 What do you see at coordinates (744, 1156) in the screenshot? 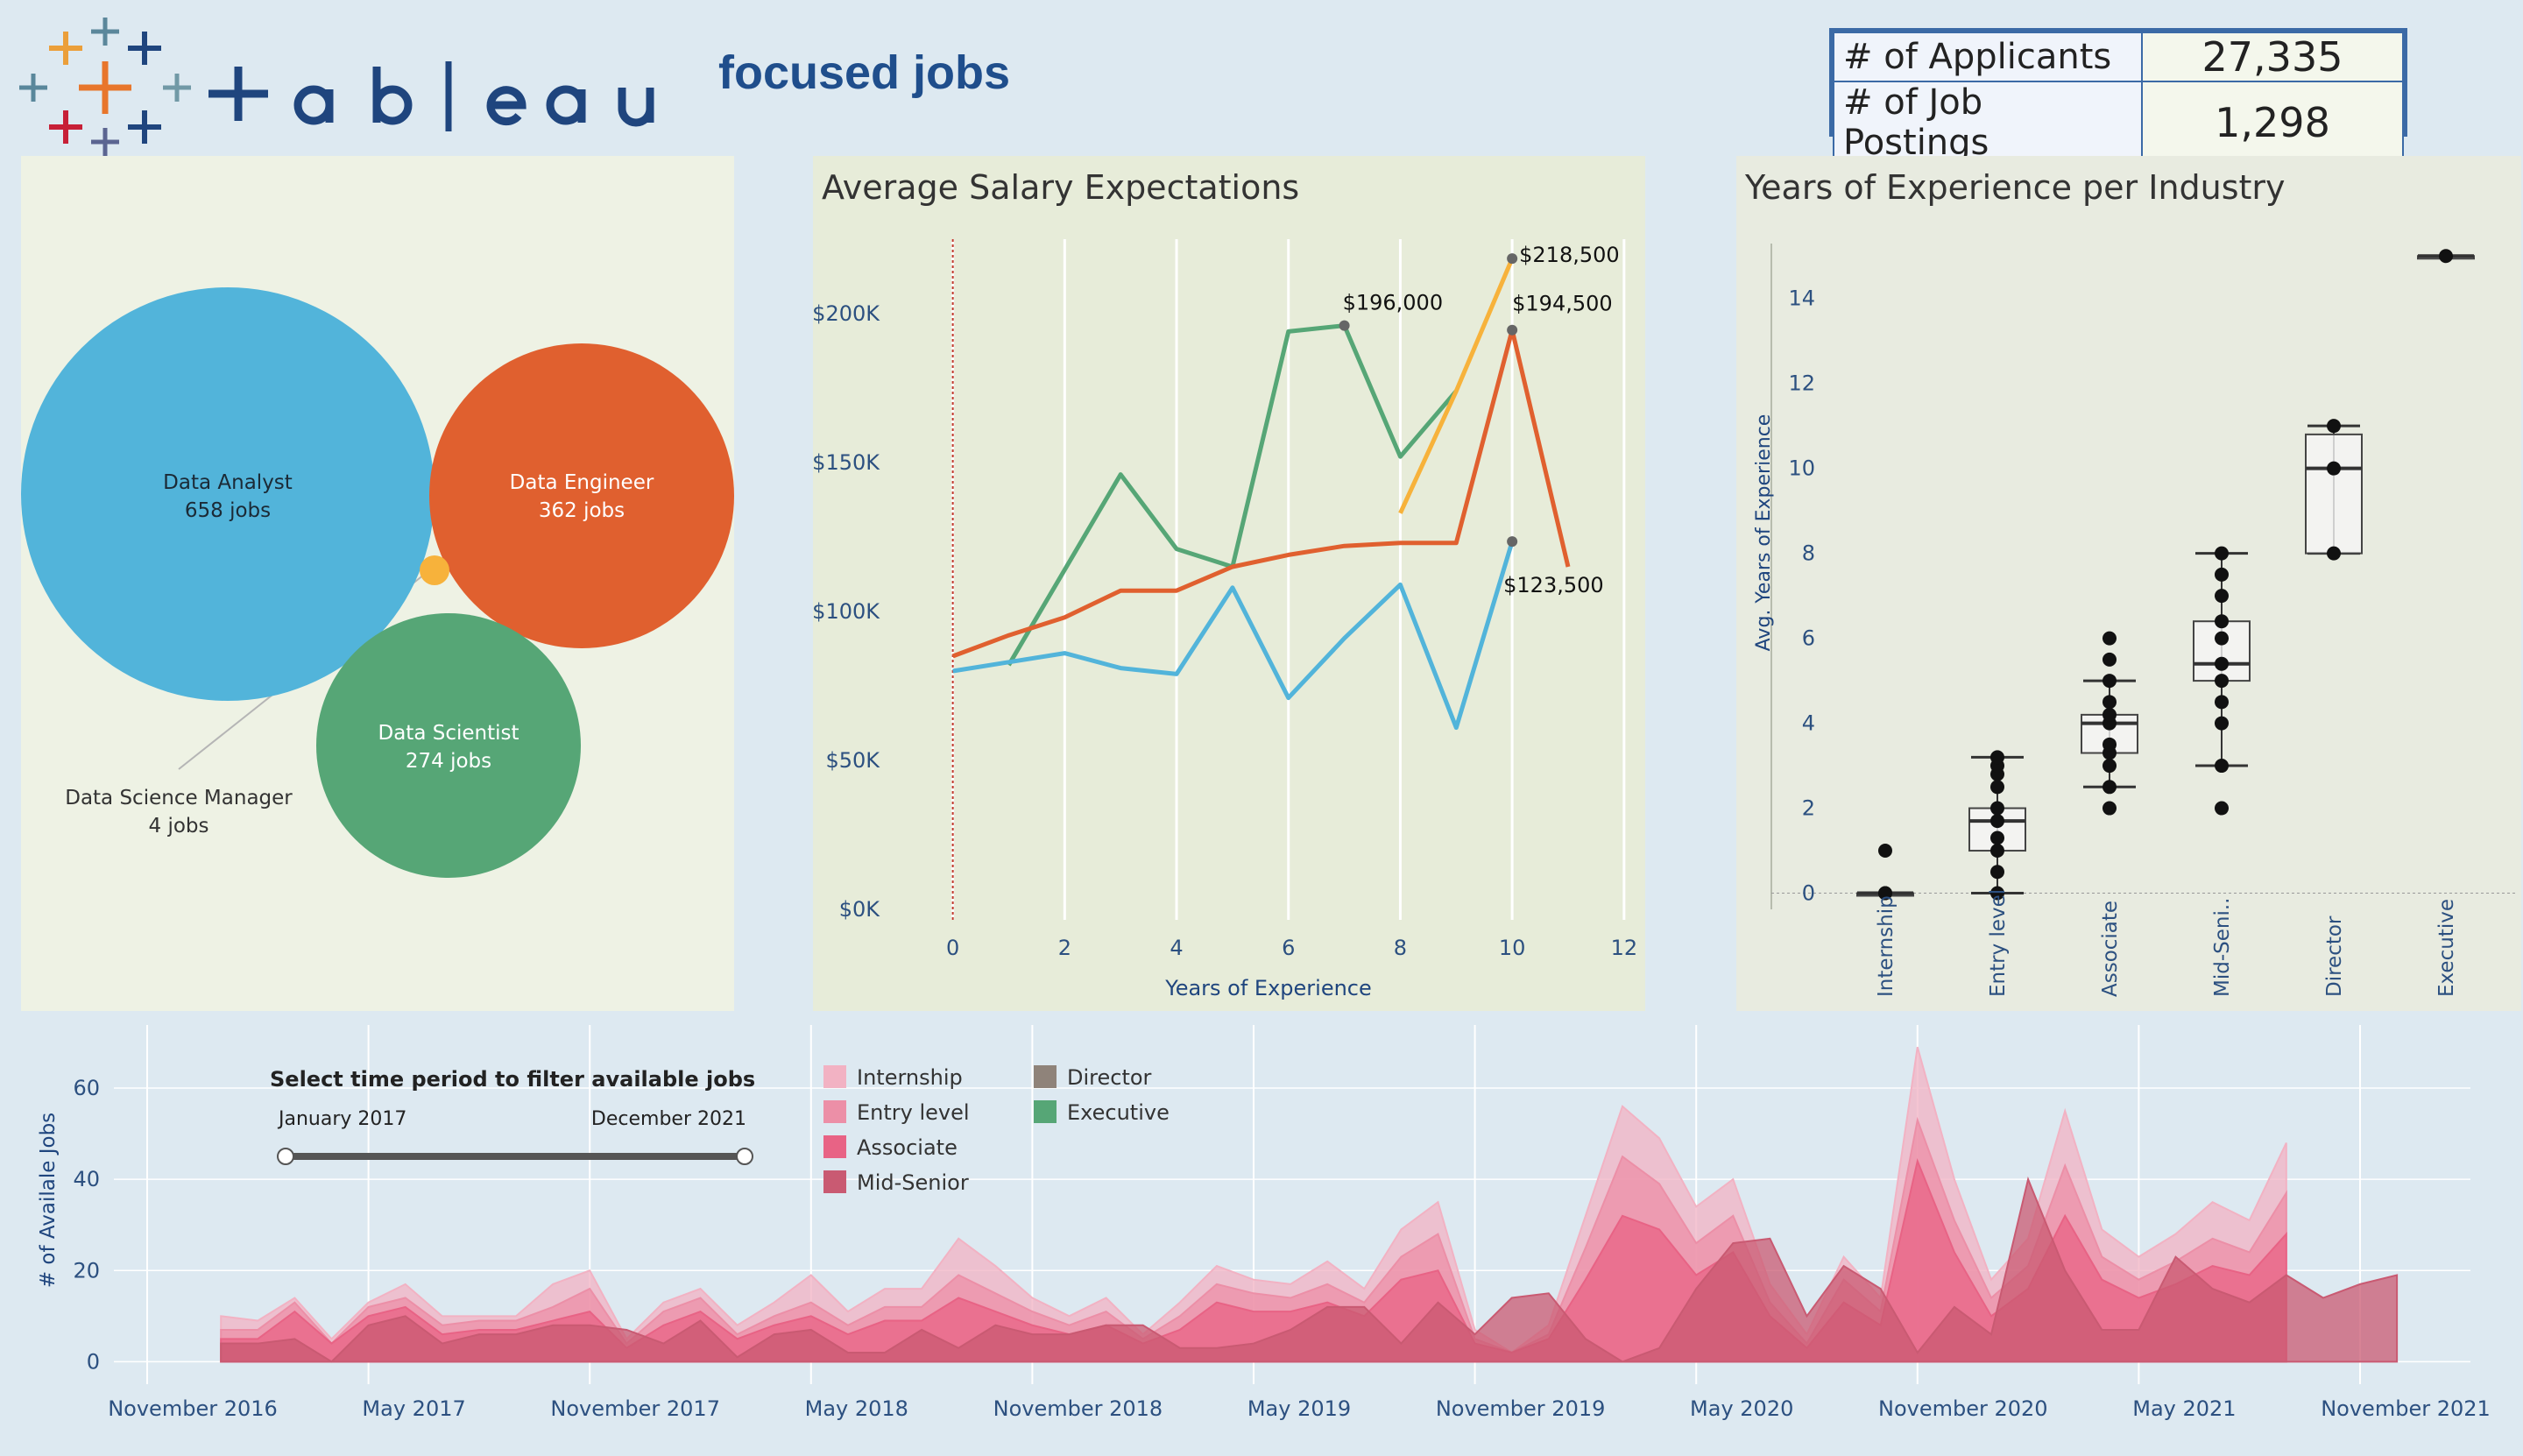
I see `filter-slider-end-handle` at bounding box center [744, 1156].